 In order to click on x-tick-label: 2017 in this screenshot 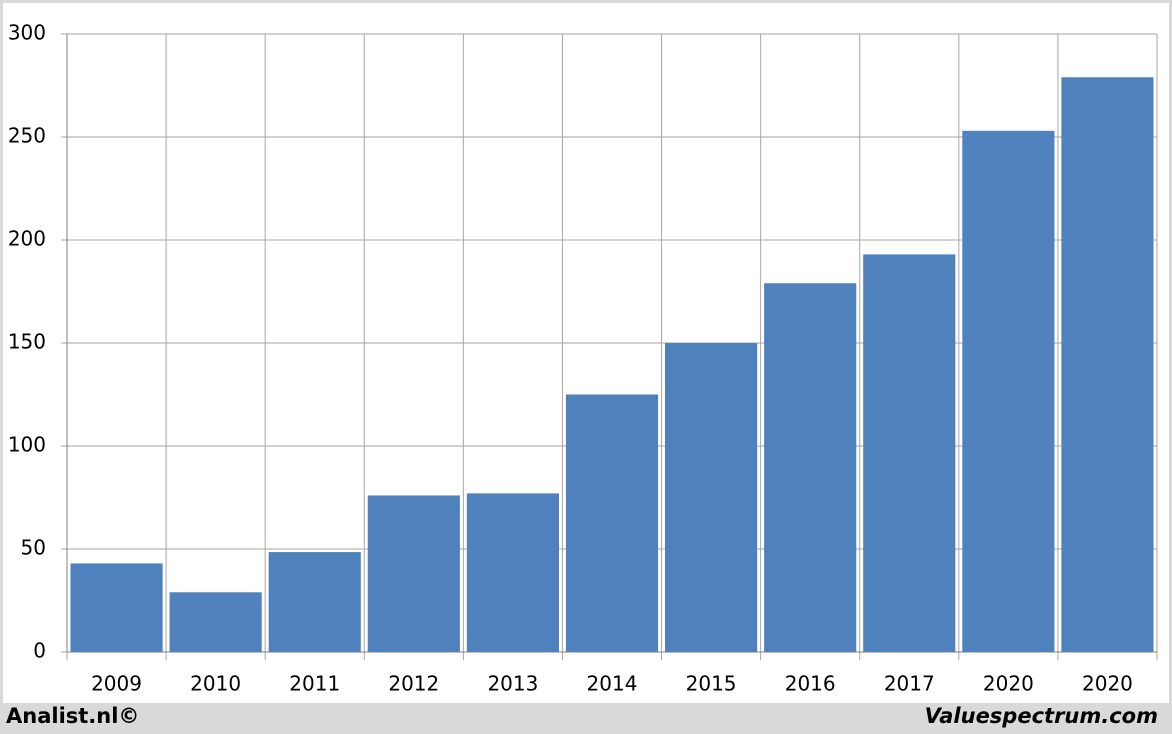, I will do `click(909, 684)`.